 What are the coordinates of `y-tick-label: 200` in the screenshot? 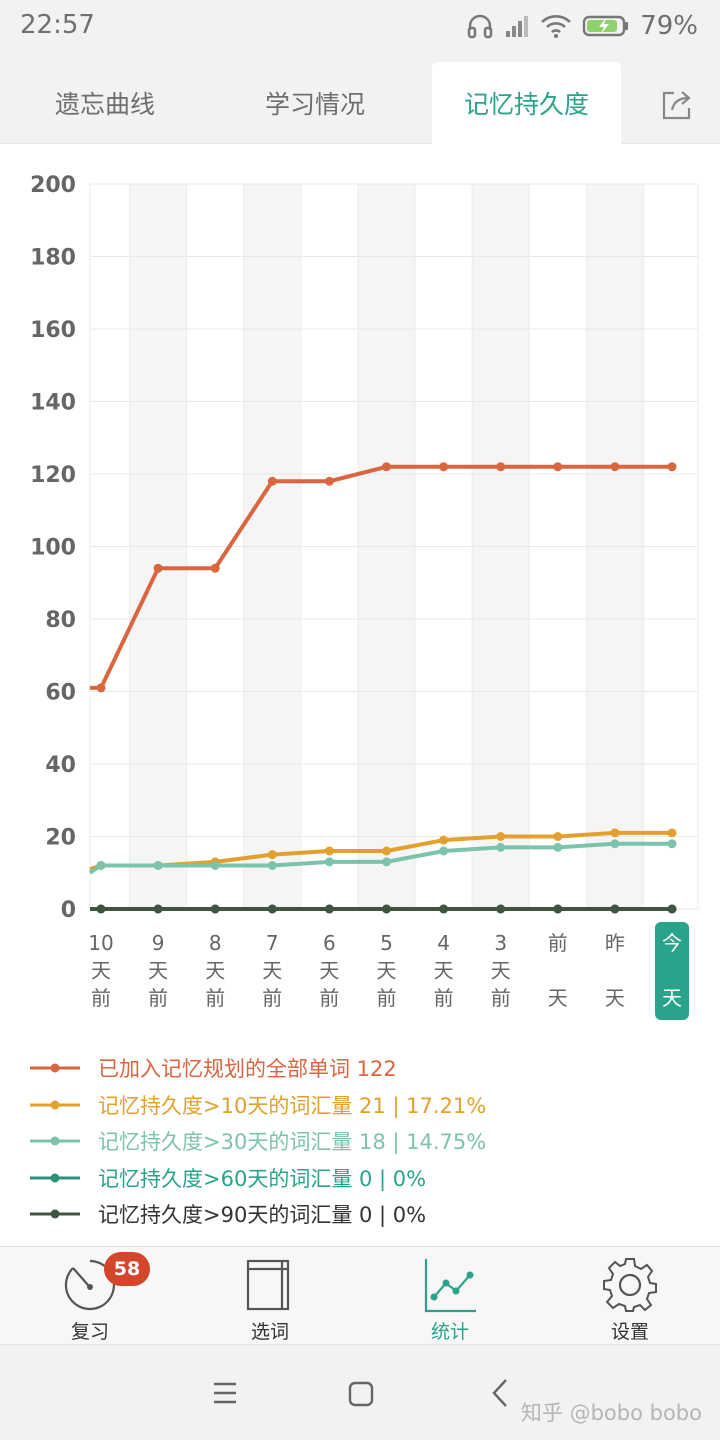 It's located at (53, 185).